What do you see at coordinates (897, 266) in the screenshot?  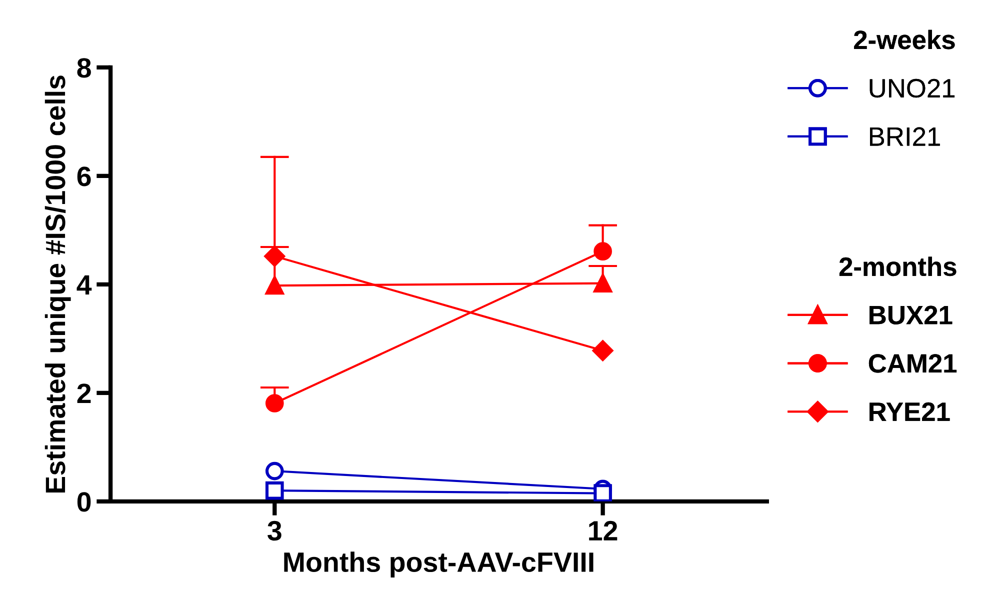 I see `text: 2-months` at bounding box center [897, 266].